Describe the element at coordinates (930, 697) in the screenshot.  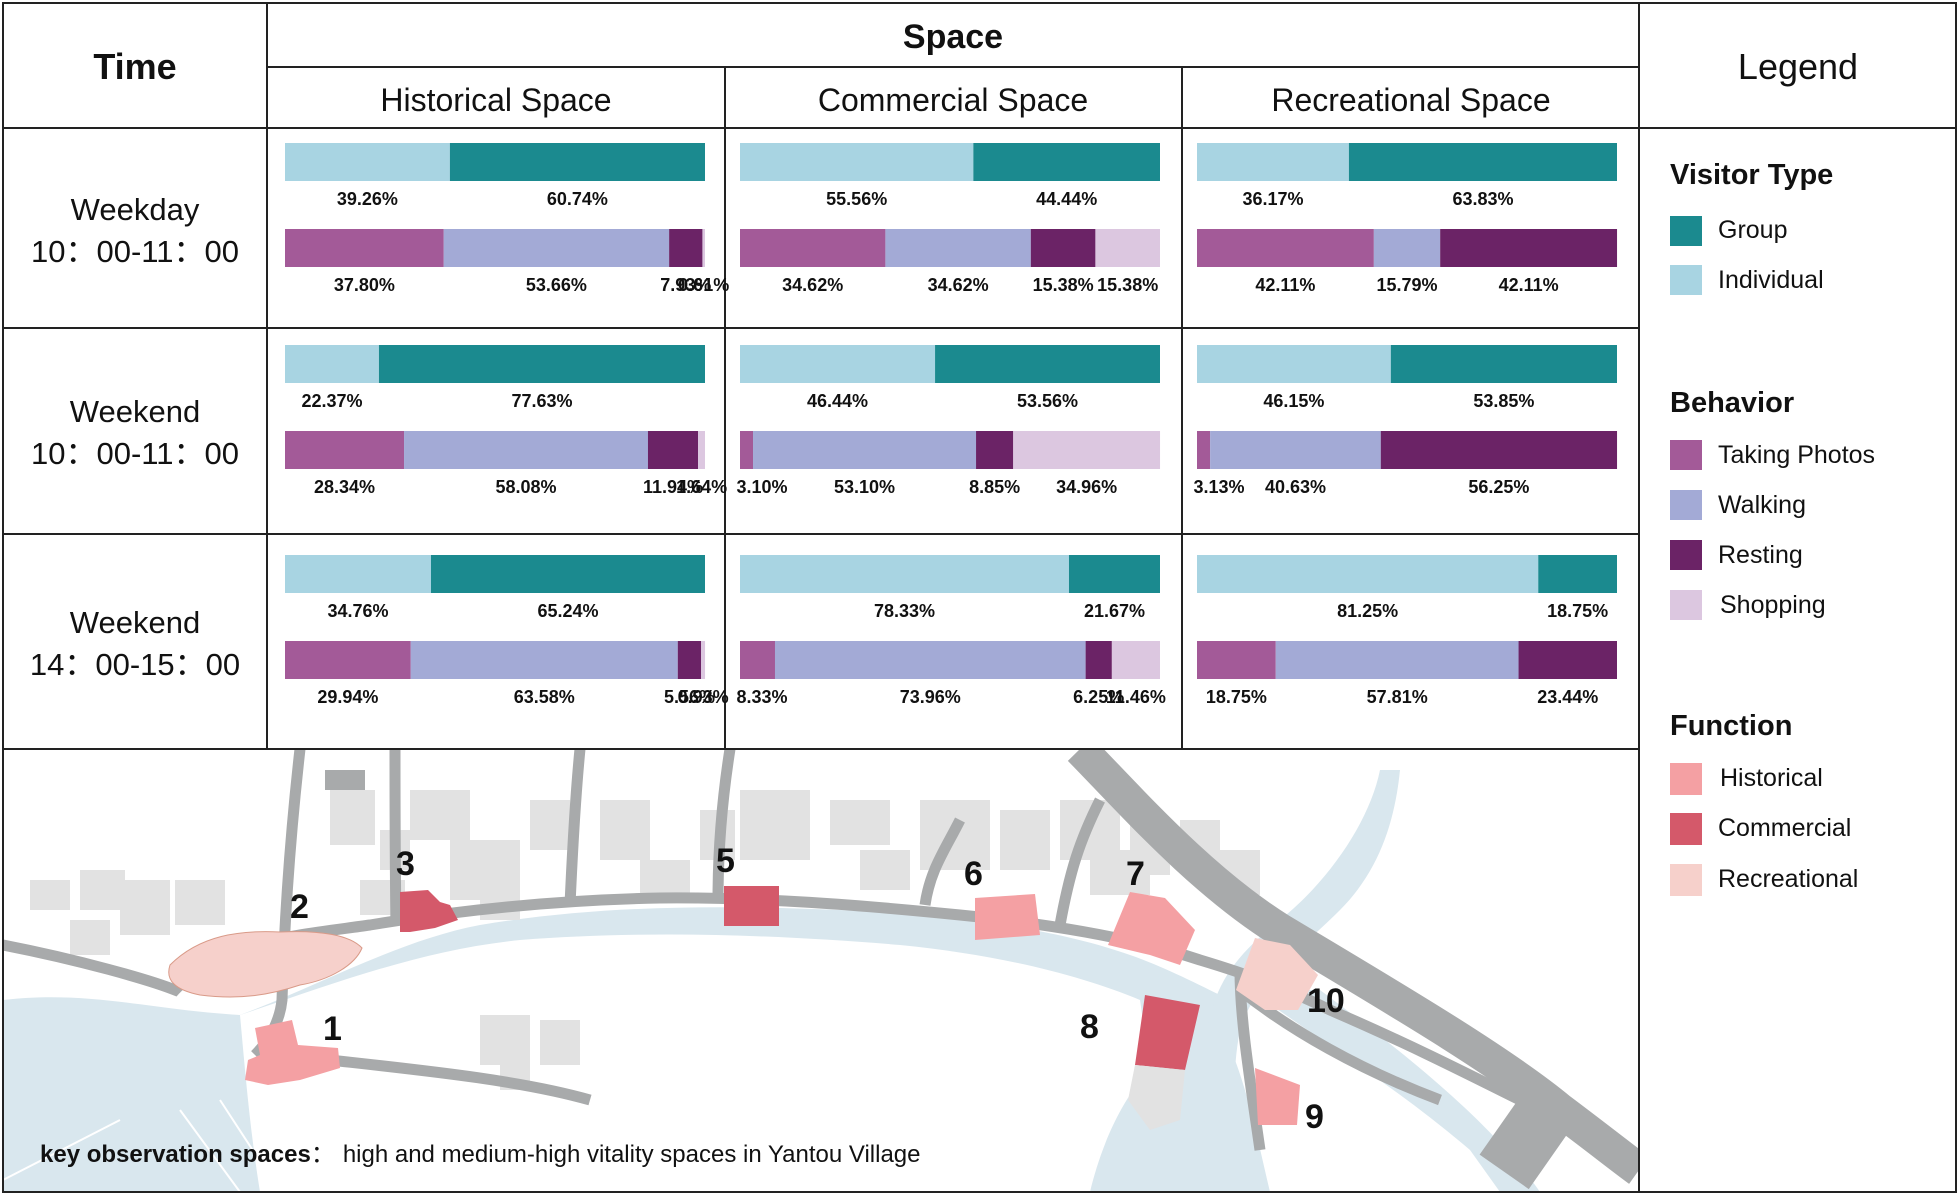
I see `data-label-behavior-walking-r3-c2: 73.96%` at that location.